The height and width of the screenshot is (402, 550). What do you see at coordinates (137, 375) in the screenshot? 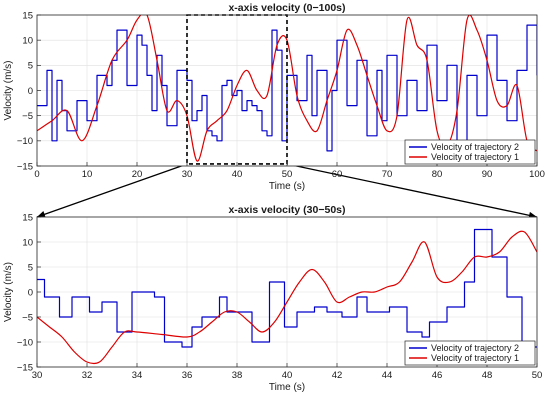
I see `x-tick-label: 34` at bounding box center [137, 375].